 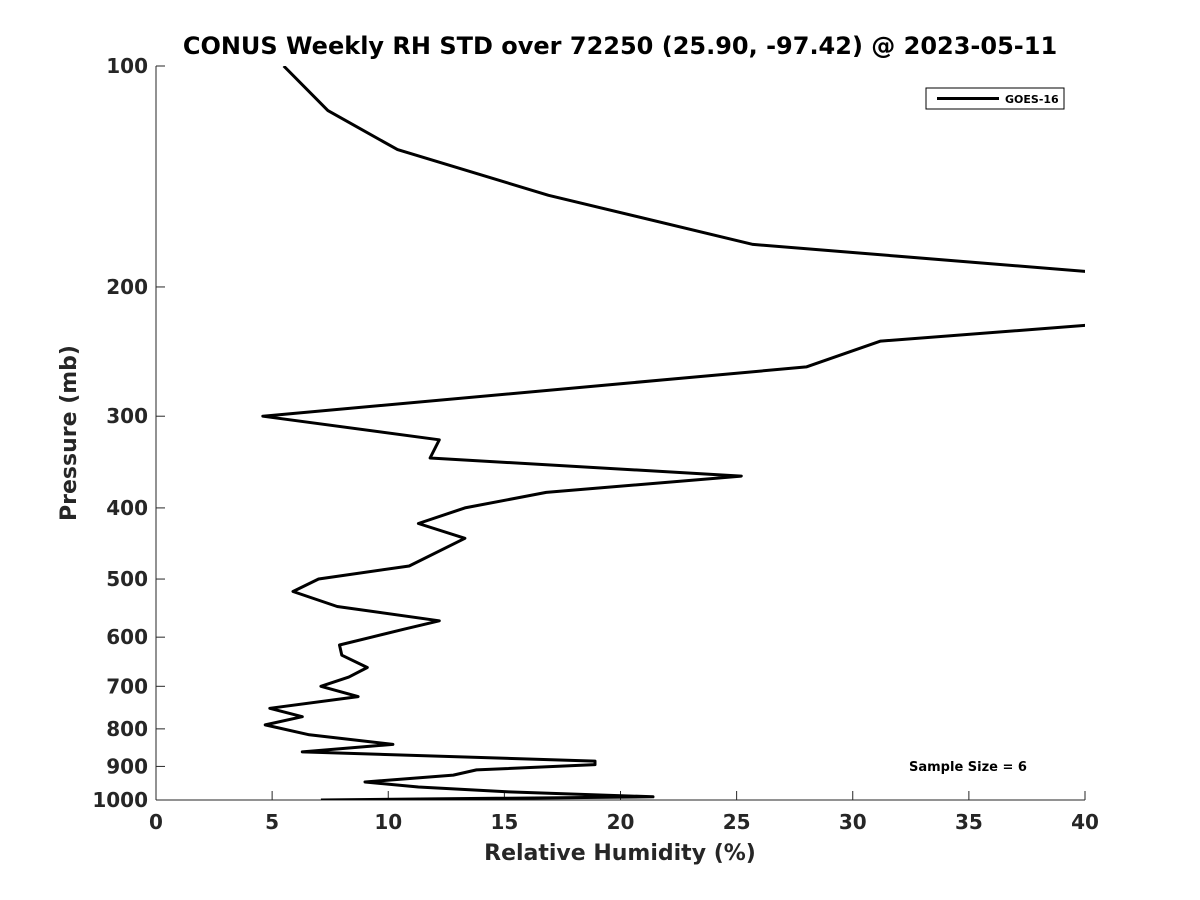 I want to click on x-ticks: 0 5 10 15 20 25 30 35 40, so click(x=624, y=812).